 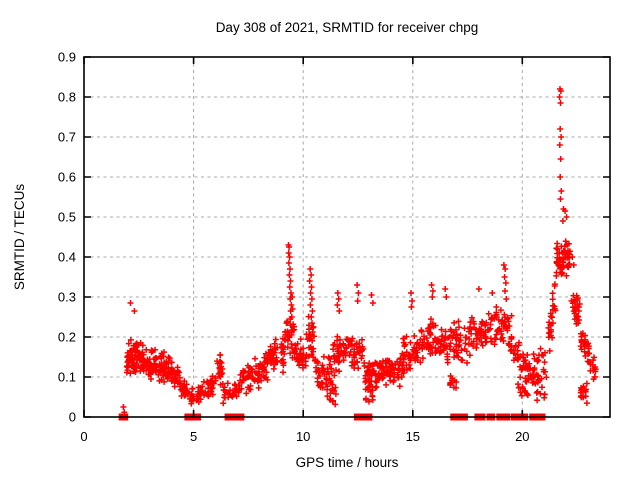 I want to click on y-tick-label: 0.6, so click(x=67, y=177).